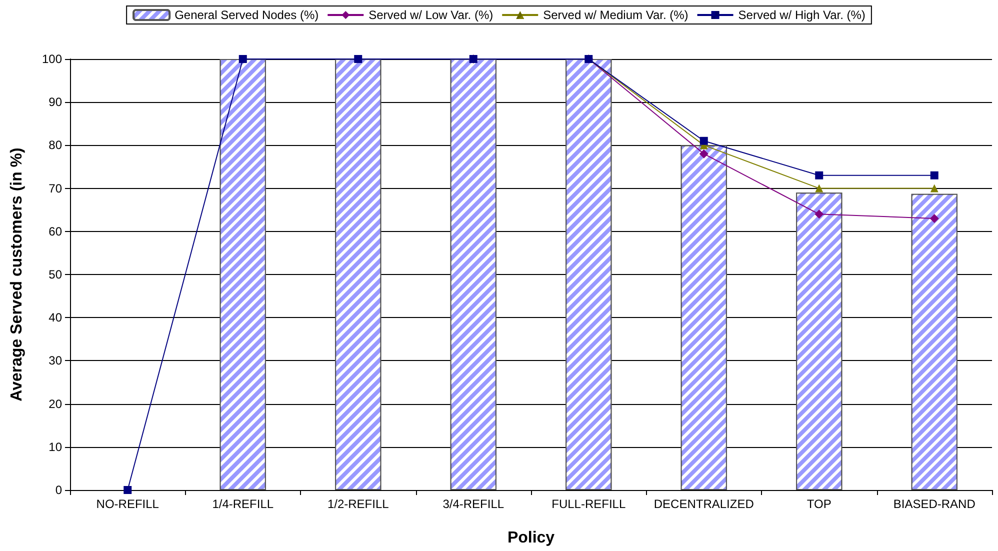 This screenshot has height=551, width=998. Describe the element at coordinates (52, 59) in the screenshot. I see `y-tick-label: 100` at that location.